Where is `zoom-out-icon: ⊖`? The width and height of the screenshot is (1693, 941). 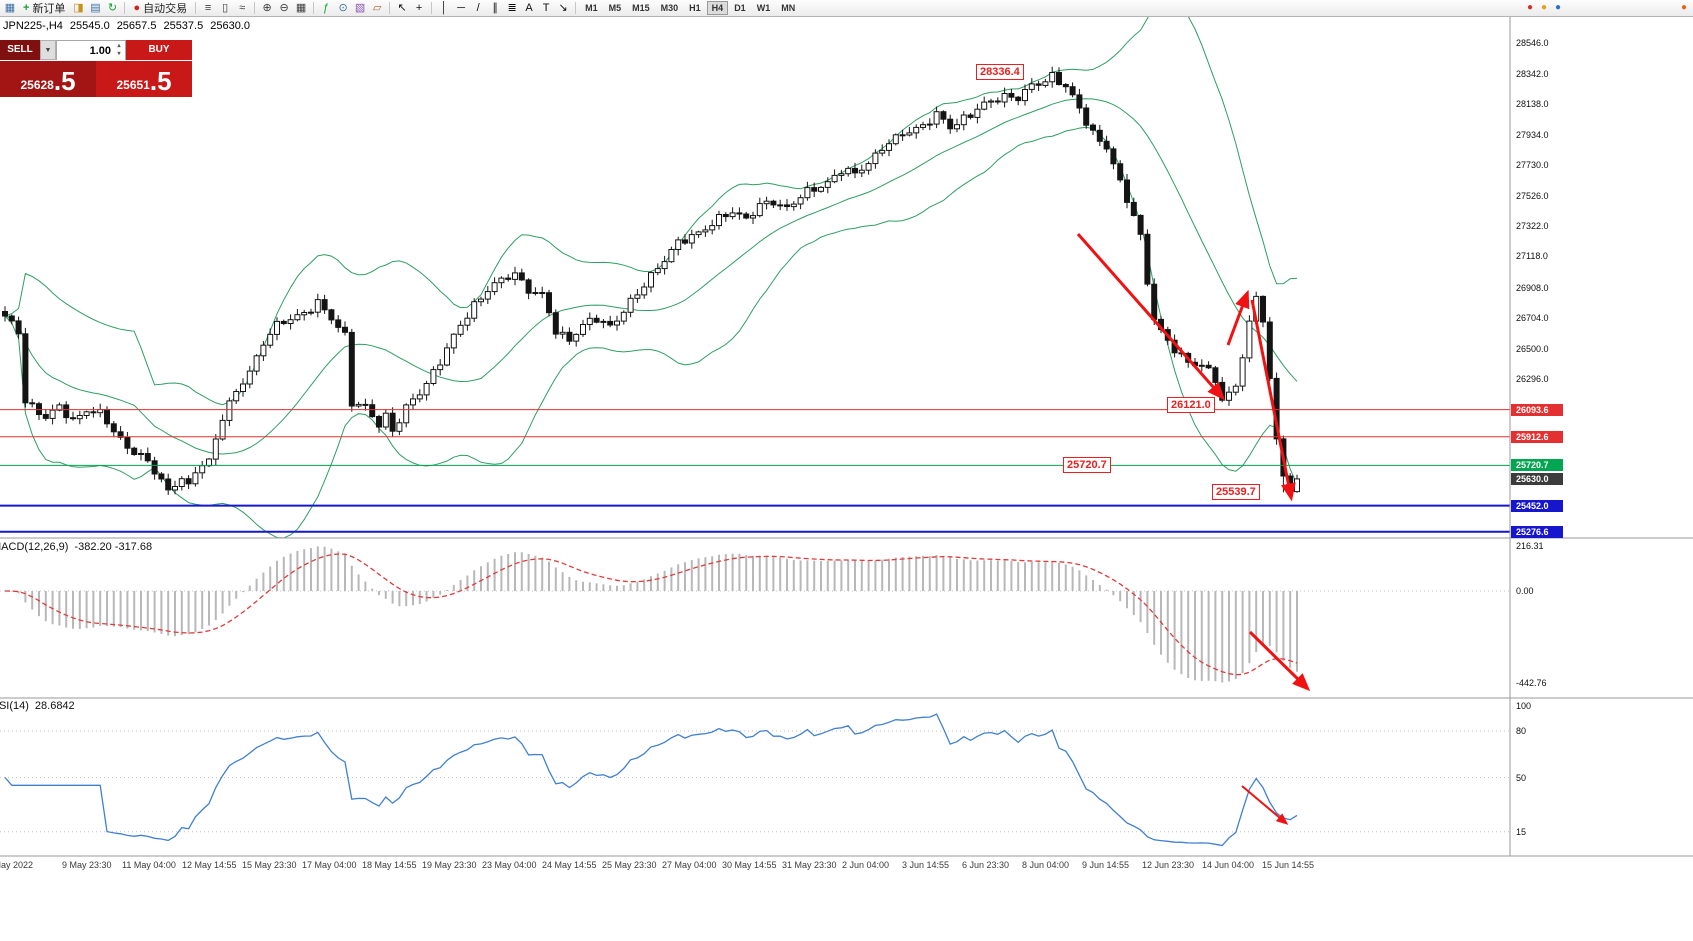 zoom-out-icon: ⊖ is located at coordinates (284, 7).